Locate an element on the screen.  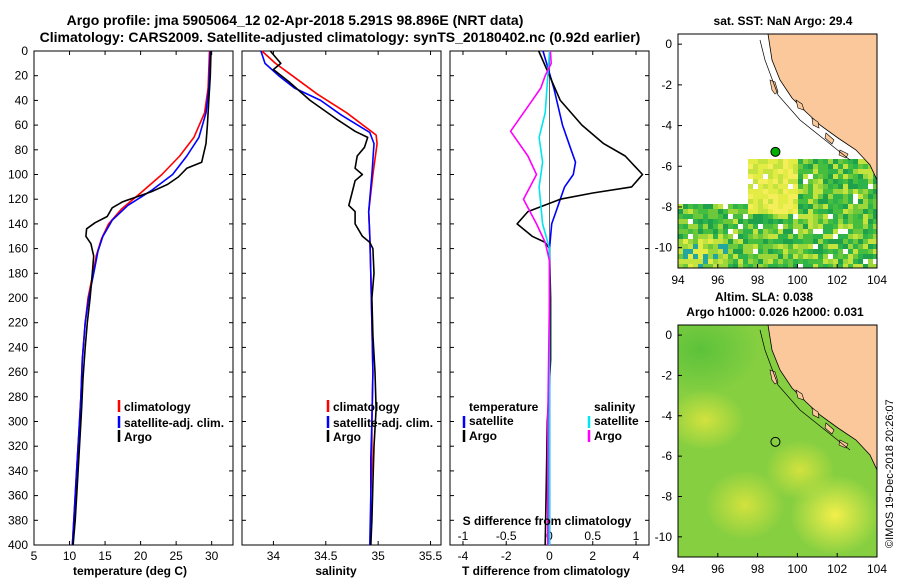
island-nias is located at coordinates (800, 105).